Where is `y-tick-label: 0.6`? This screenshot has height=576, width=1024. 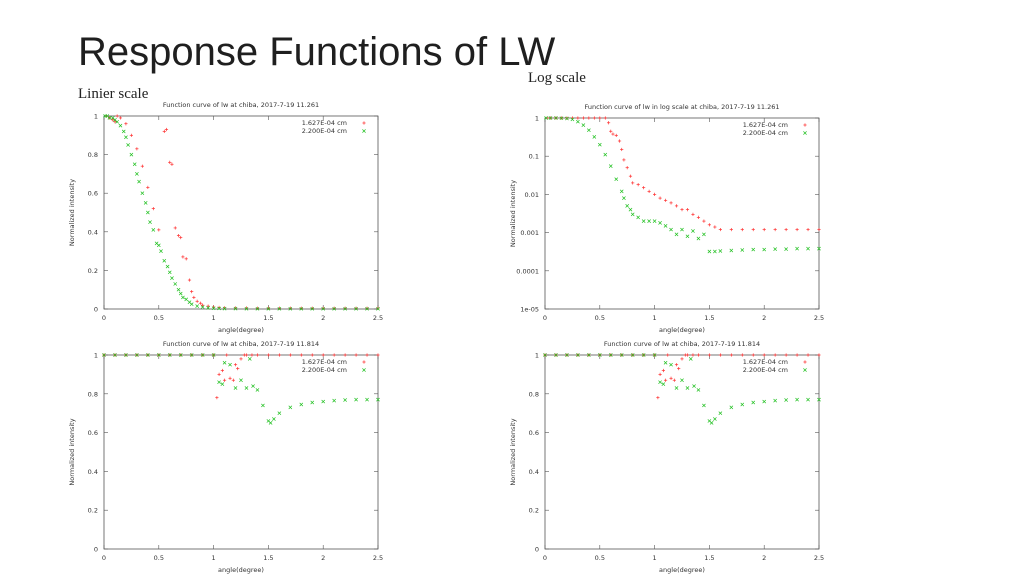
y-tick-label: 0.6 is located at coordinates (93, 433).